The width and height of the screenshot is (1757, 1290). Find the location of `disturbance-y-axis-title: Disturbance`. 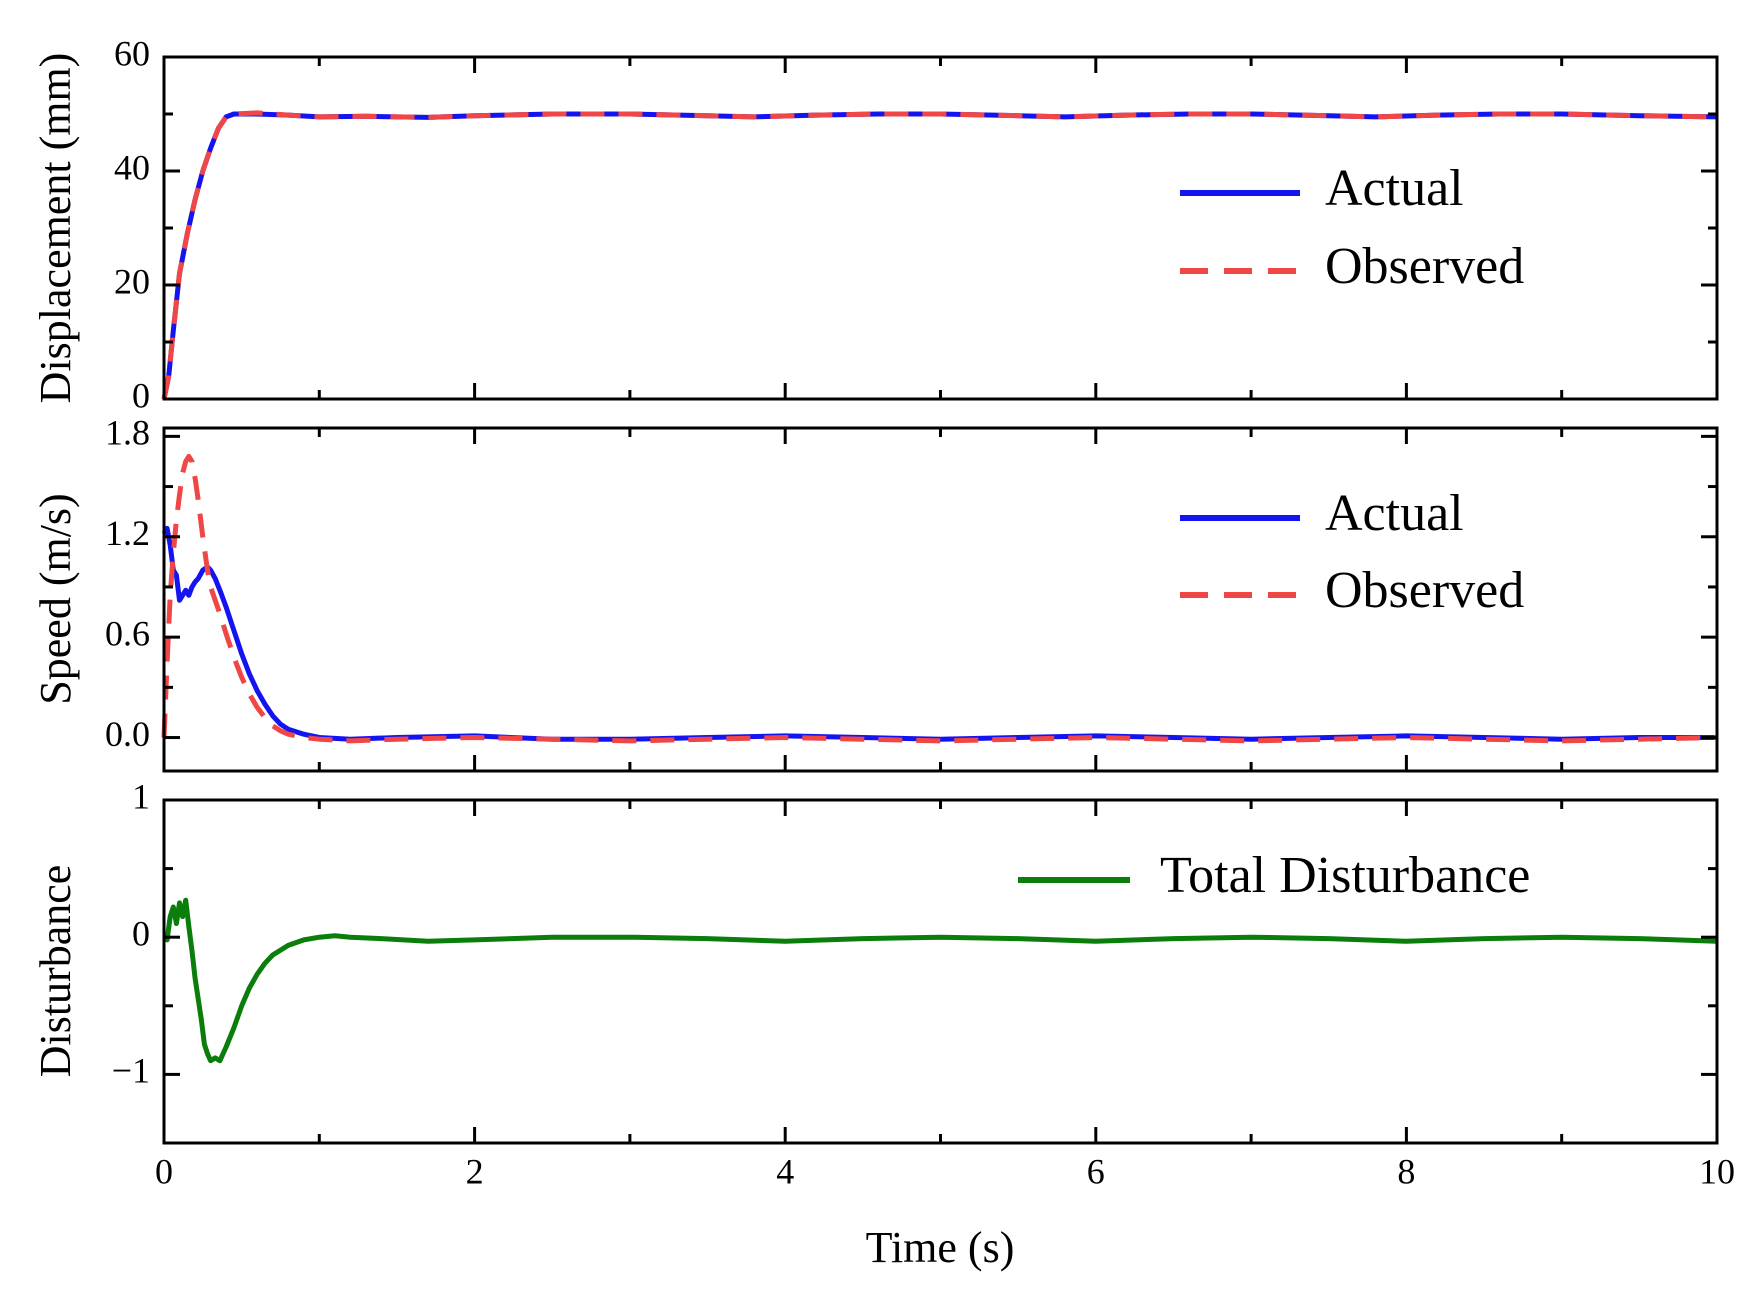

disturbance-y-axis-title: Disturbance is located at coordinates (55, 971).